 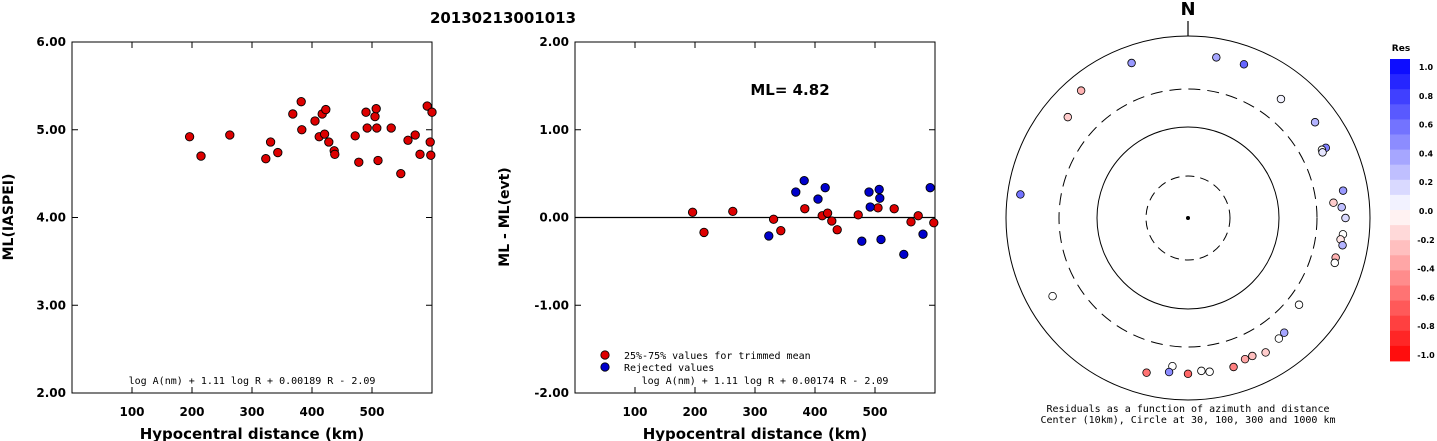 I want to click on ring-300km, so click(x=1188, y=218).